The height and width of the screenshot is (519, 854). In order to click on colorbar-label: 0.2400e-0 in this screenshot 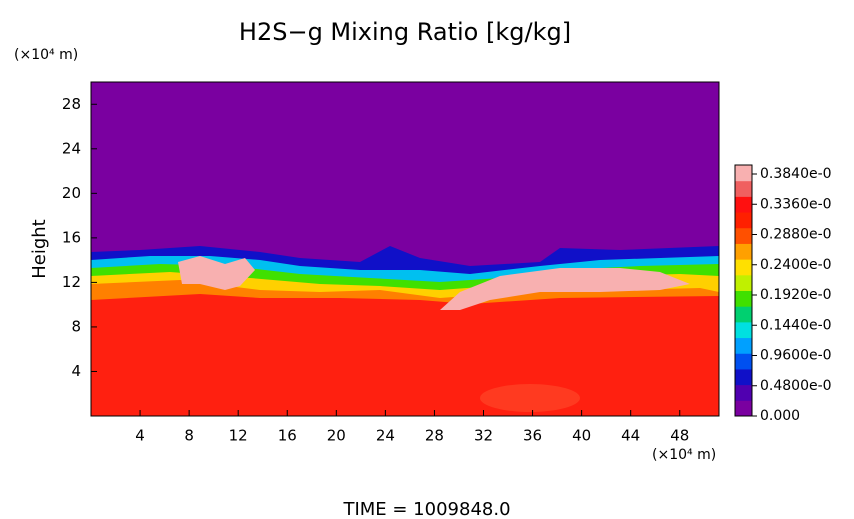, I will do `click(796, 265)`.